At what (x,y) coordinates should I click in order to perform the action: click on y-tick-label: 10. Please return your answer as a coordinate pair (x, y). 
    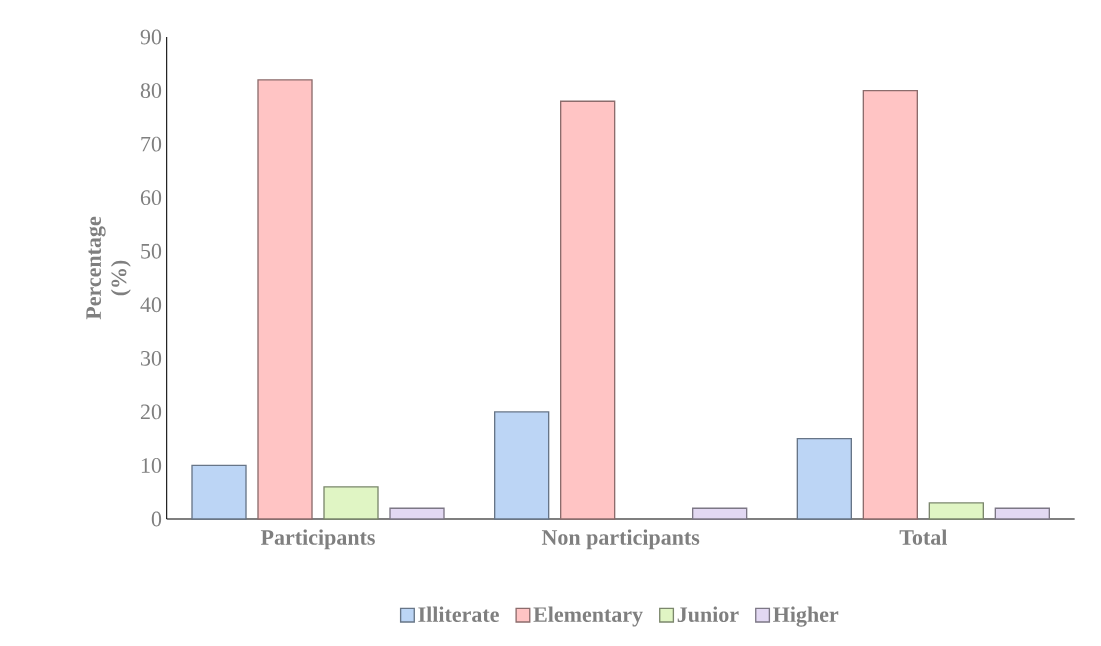
    Looking at the image, I should click on (151, 465).